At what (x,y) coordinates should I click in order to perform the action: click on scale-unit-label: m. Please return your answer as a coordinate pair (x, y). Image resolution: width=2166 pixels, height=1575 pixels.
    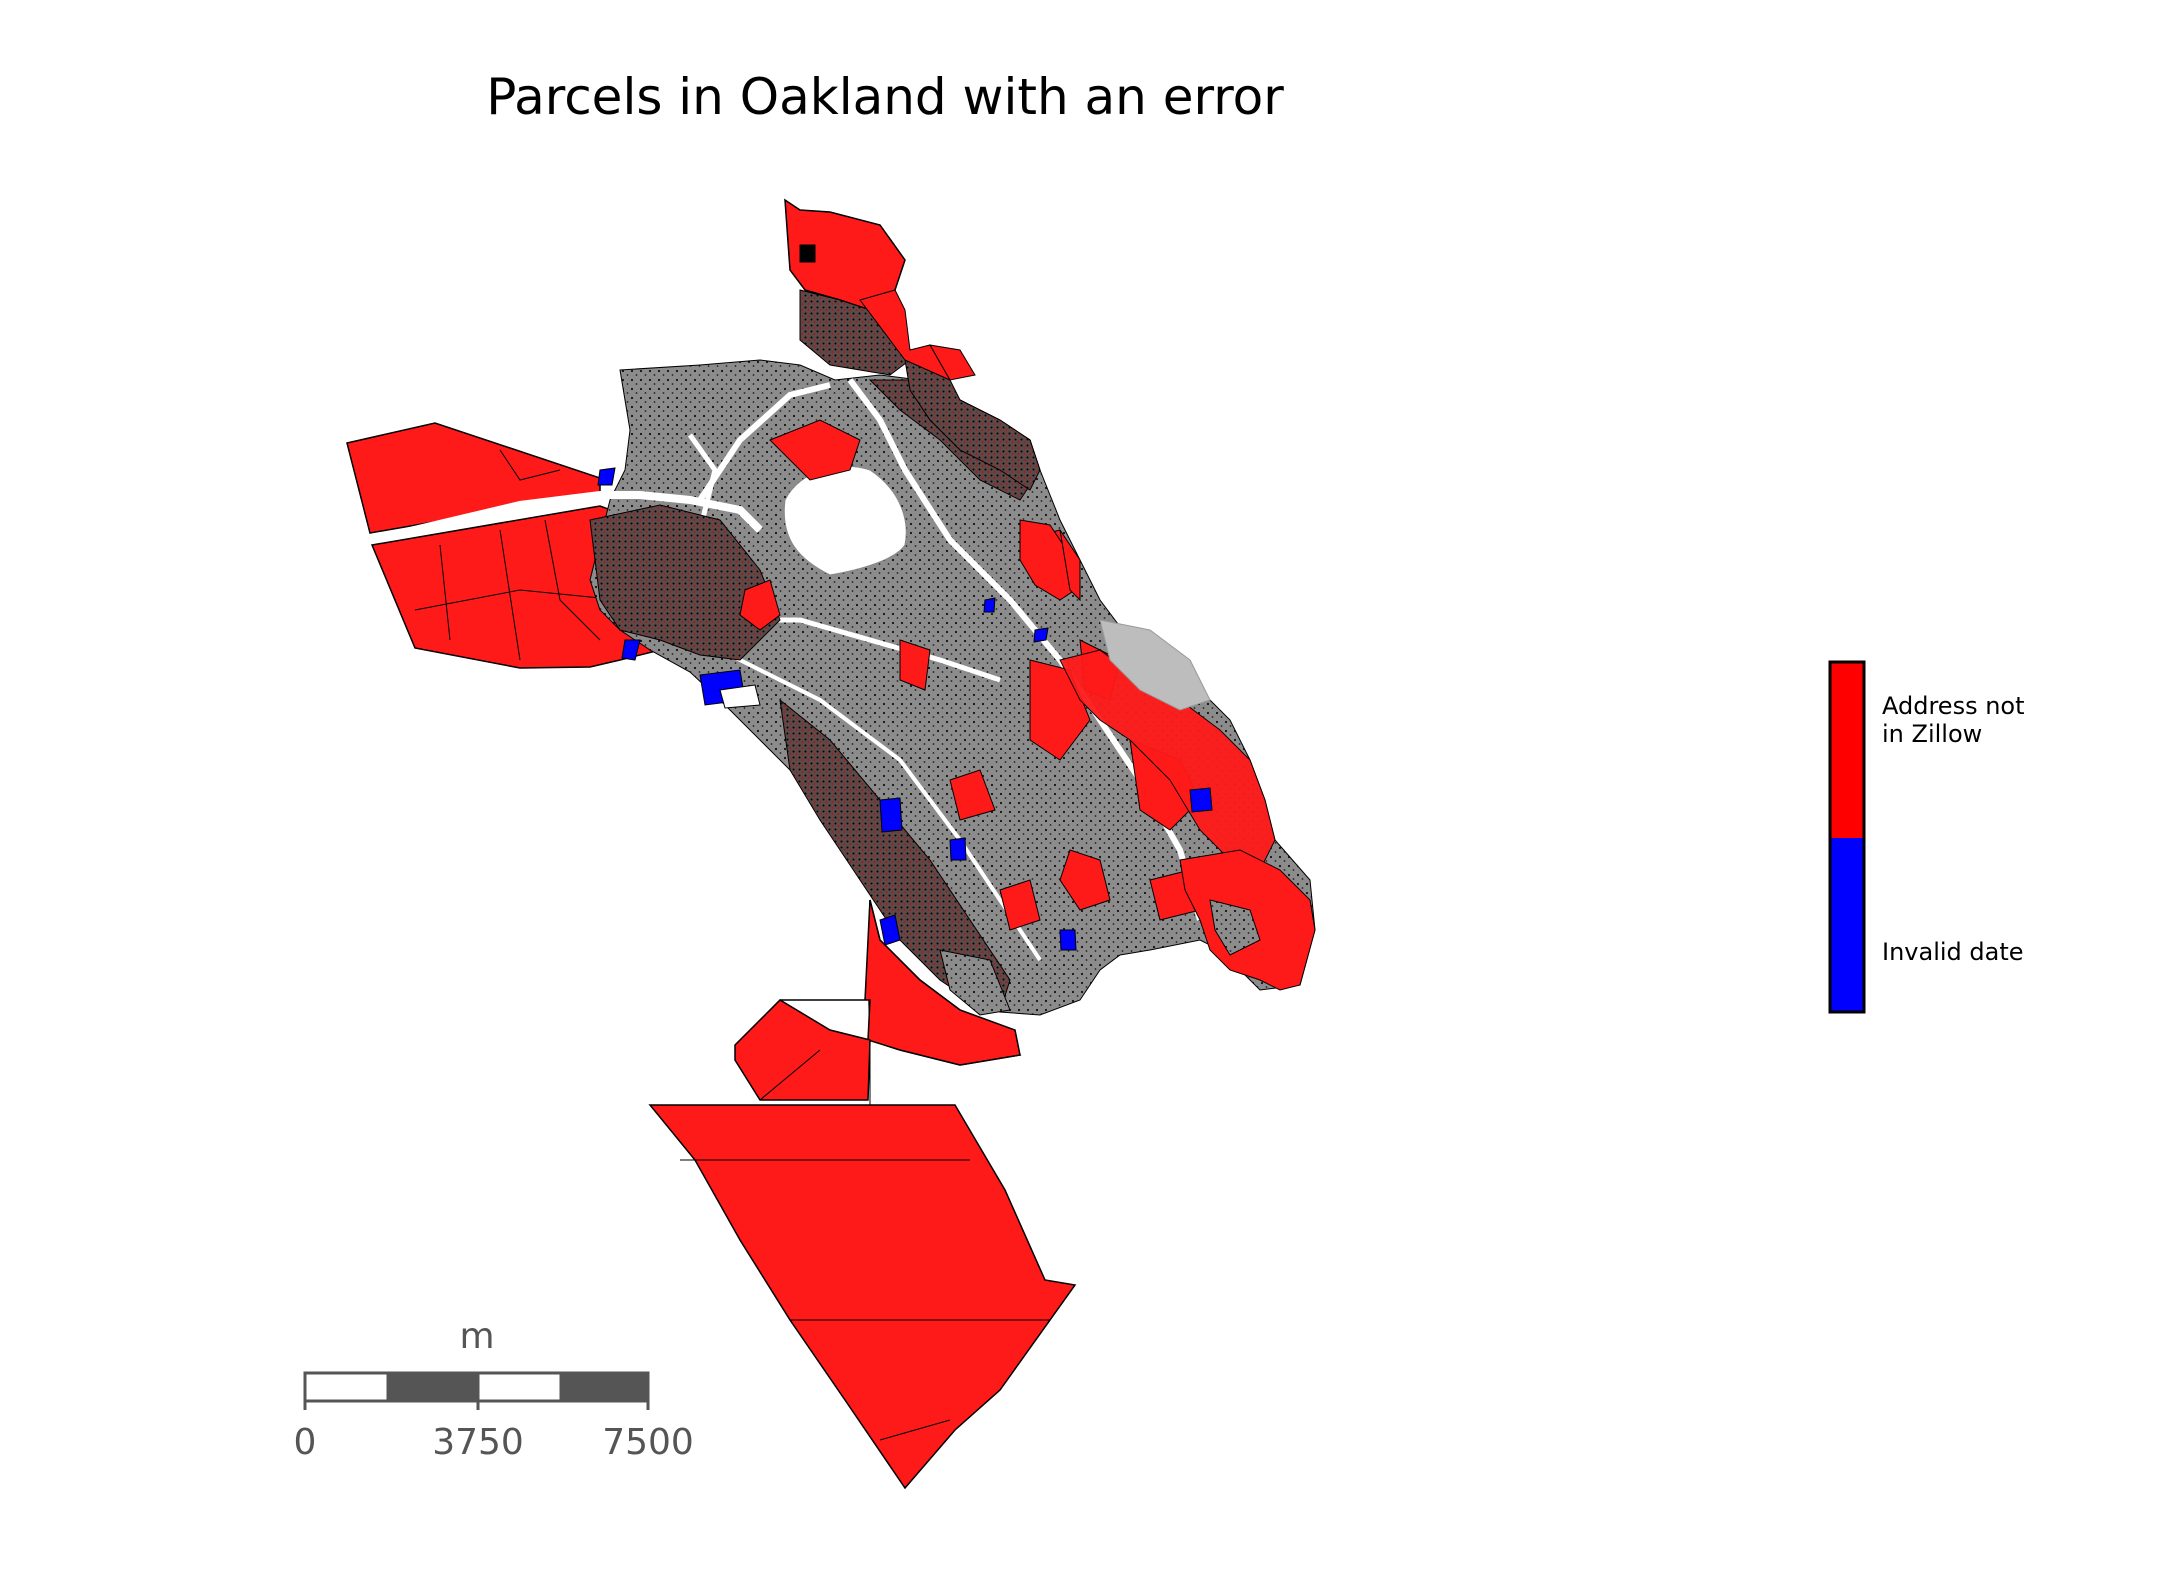
    Looking at the image, I should click on (477, 1336).